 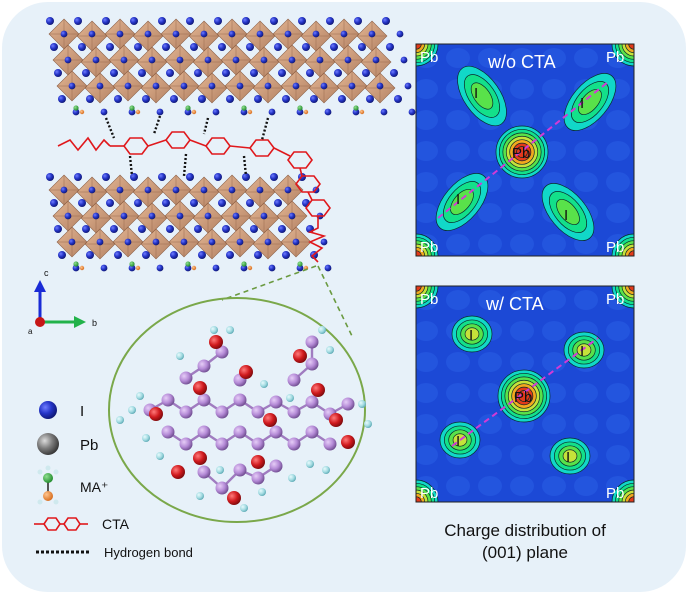 What do you see at coordinates (525, 530) in the screenshot?
I see `caption-line-1: Charge distribution of` at bounding box center [525, 530].